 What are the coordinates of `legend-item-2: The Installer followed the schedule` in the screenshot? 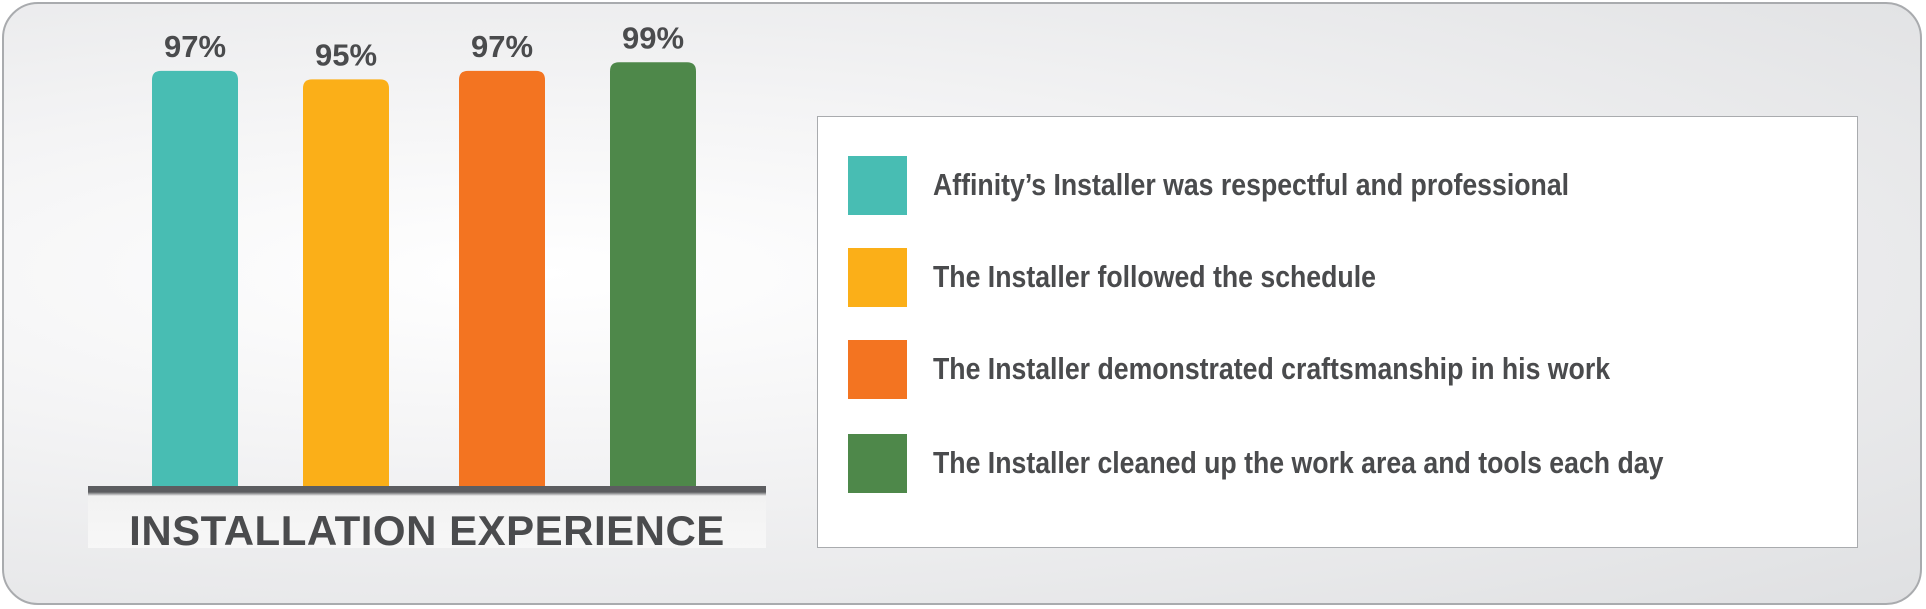 It's located at (1148, 277).